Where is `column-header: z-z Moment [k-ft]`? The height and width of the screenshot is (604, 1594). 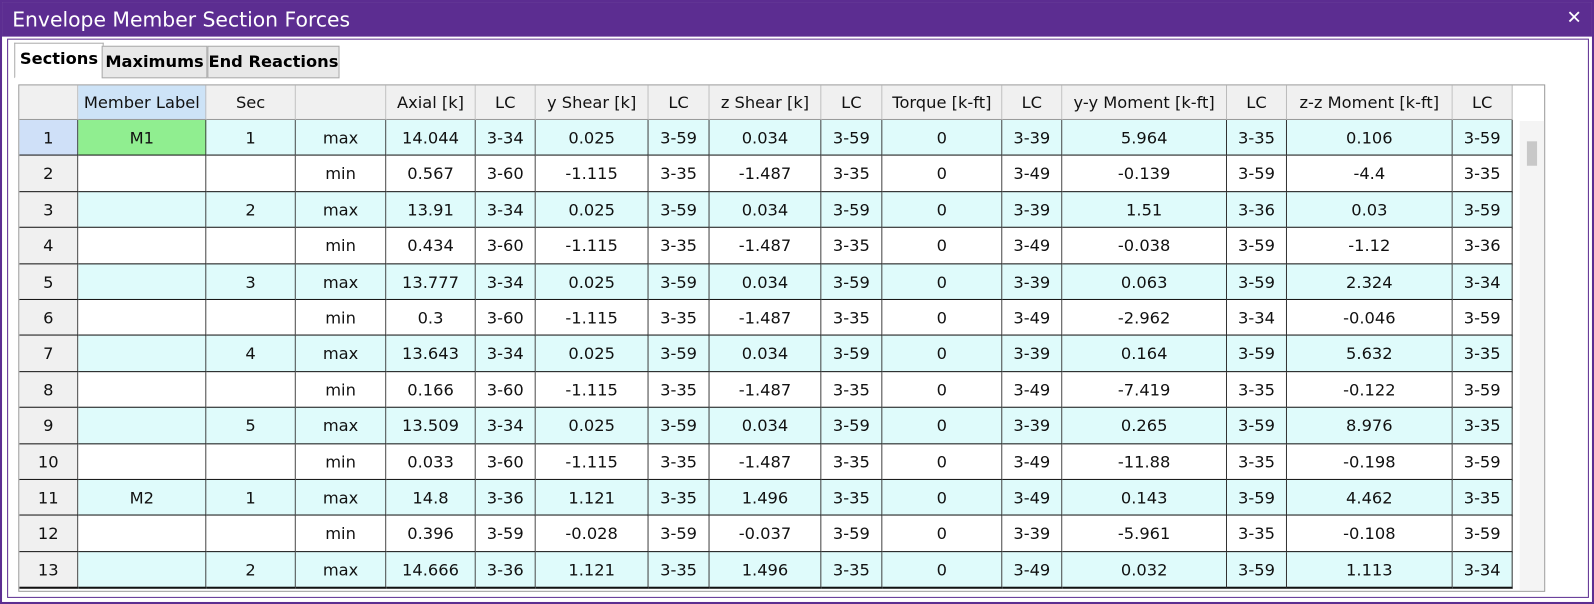 column-header: z-z Moment [k-ft] is located at coordinates (1370, 102).